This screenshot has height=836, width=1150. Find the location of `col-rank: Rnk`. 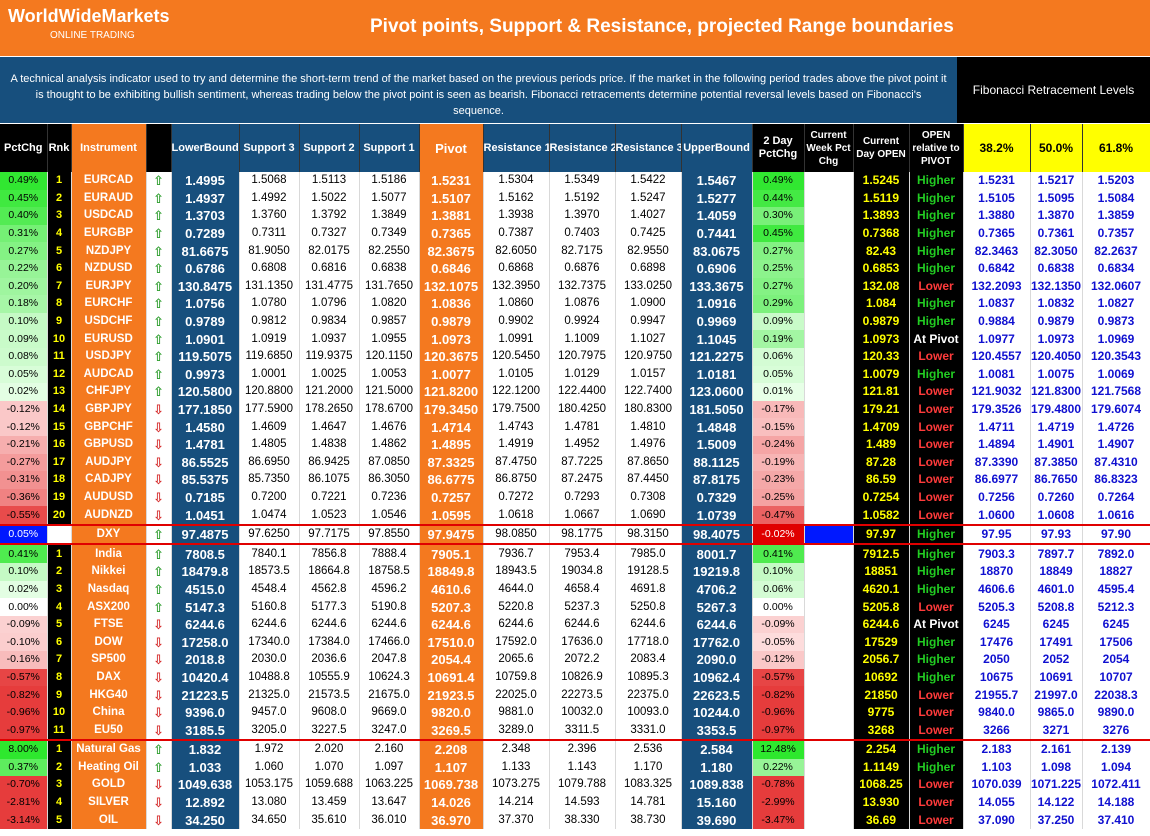

col-rank: Rnk is located at coordinates (59, 148).